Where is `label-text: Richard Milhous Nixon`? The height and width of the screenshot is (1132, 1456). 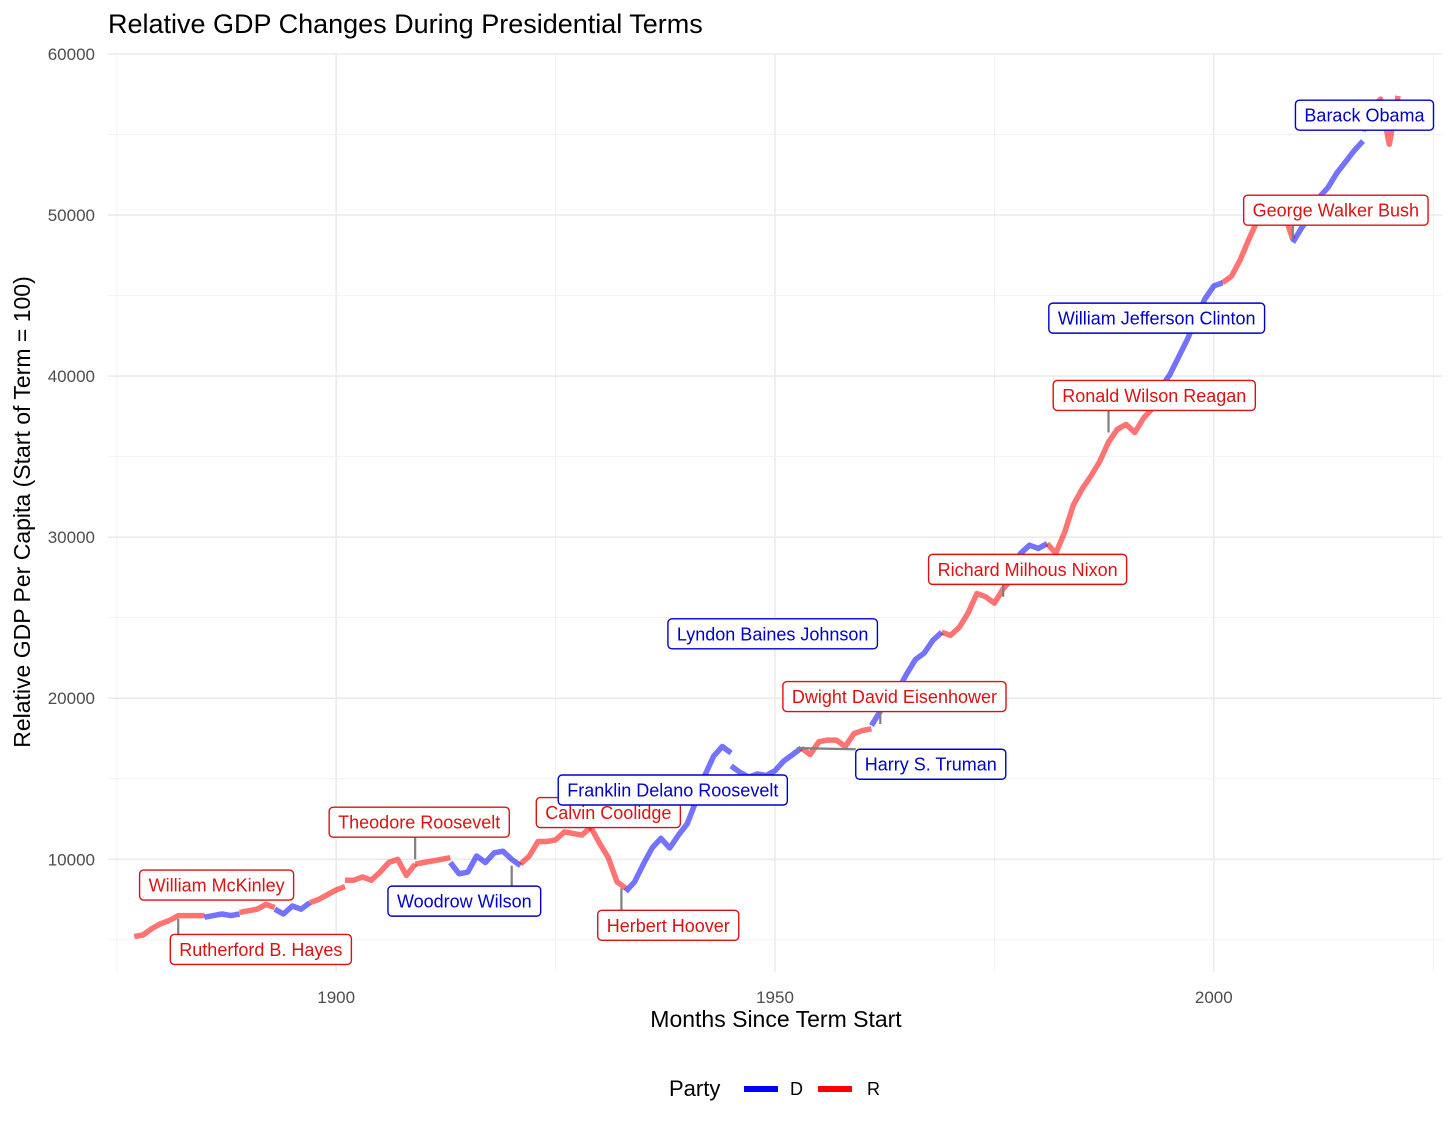 label-text: Richard Milhous Nixon is located at coordinates (1028, 570).